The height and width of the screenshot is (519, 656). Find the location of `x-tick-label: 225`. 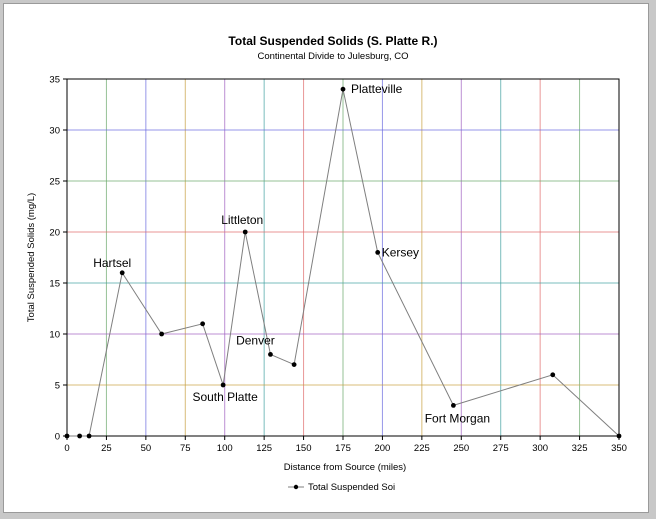

x-tick-label: 225 is located at coordinates (422, 448).